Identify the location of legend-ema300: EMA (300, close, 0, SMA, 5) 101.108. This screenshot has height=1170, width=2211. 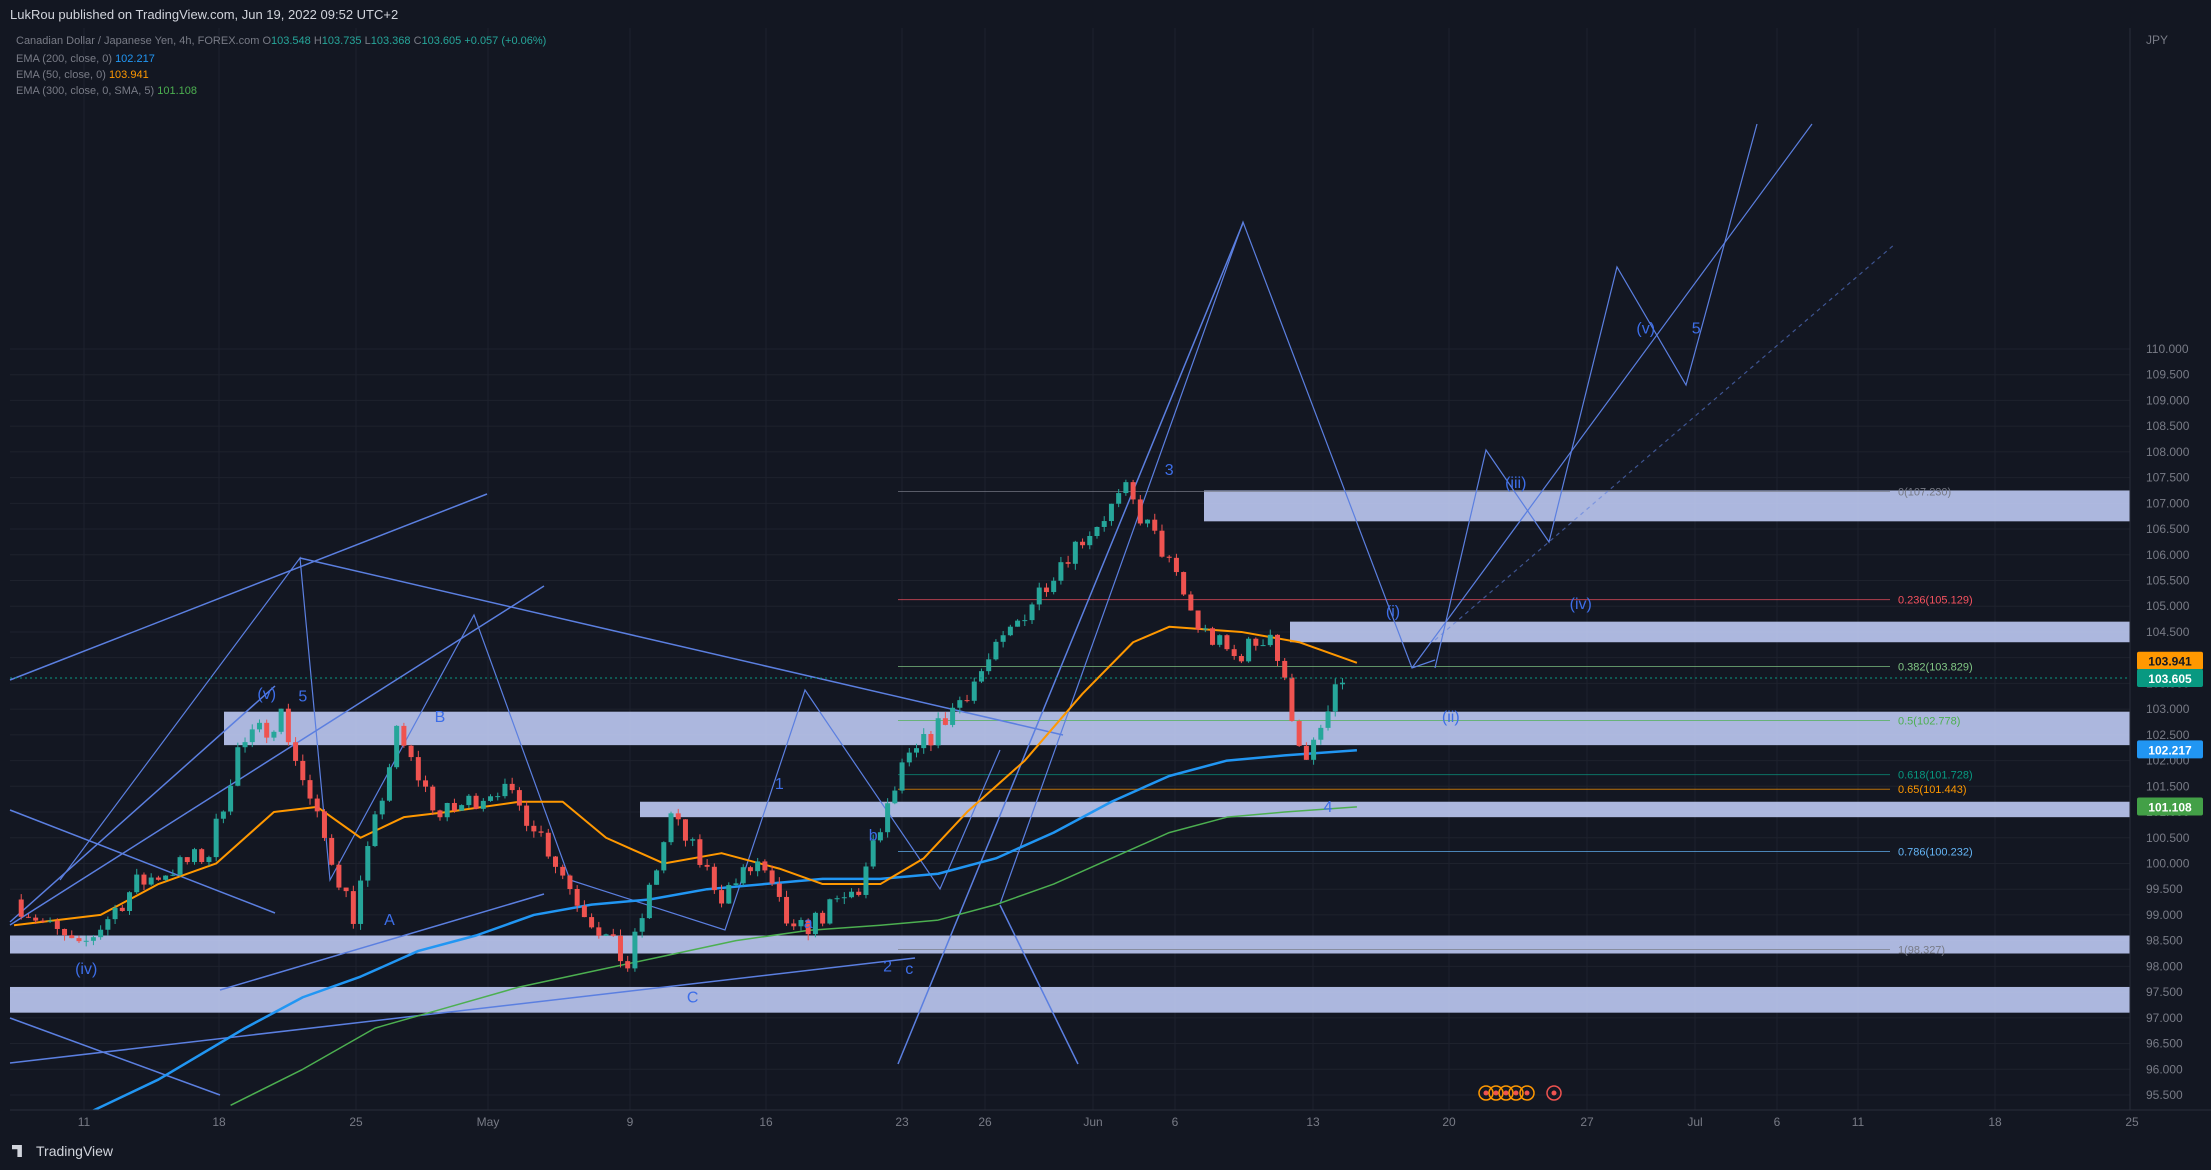
(106, 91).